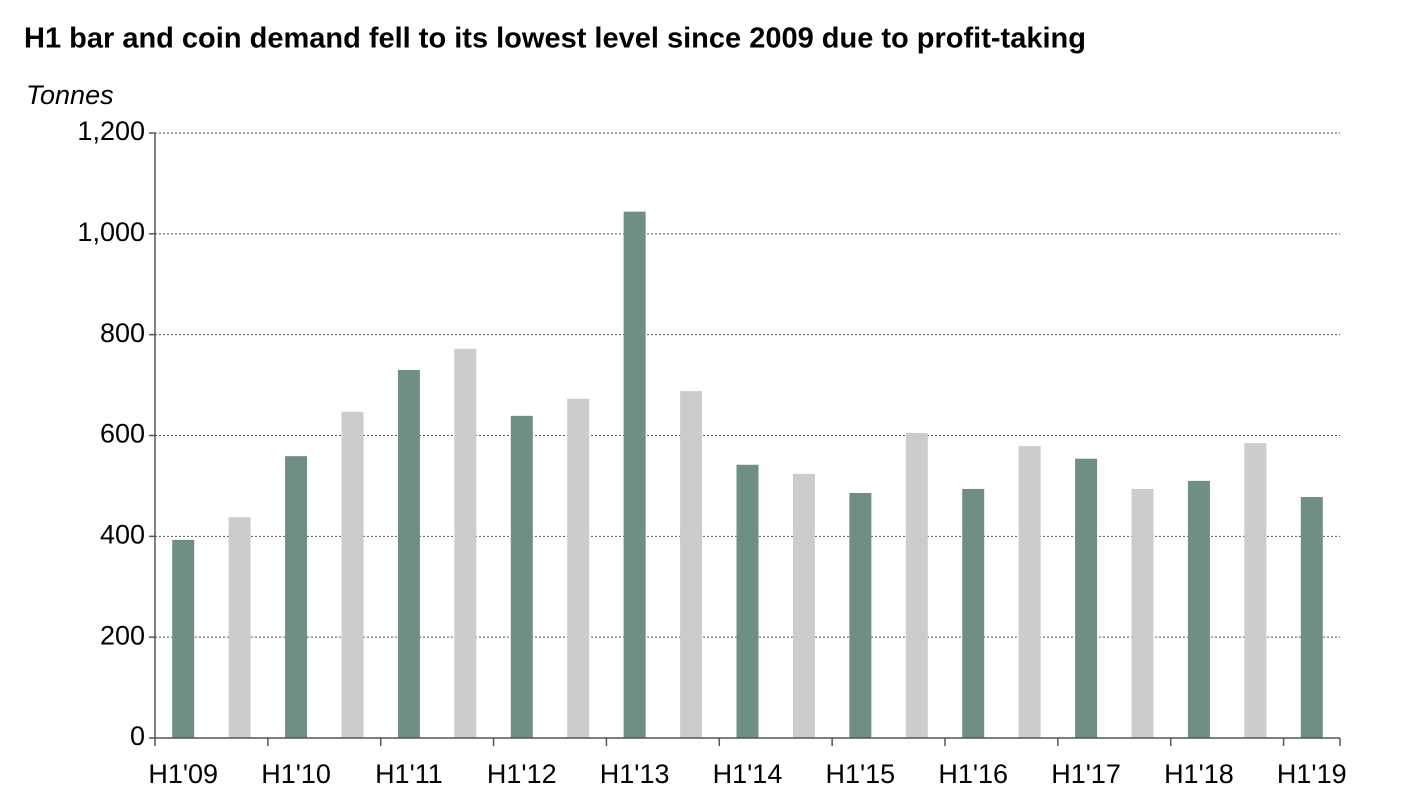  Describe the element at coordinates (522, 774) in the screenshot. I see `x-tick-label: H1'12` at that location.